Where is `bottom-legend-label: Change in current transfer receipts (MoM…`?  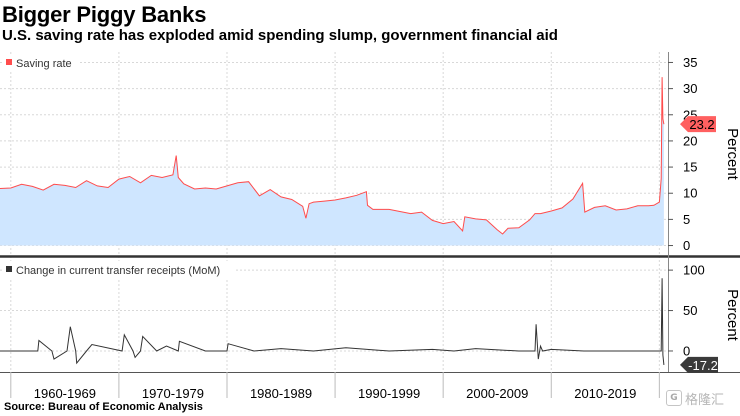
bottom-legend-label: Change in current transfer receipts (MoM… is located at coordinates (118, 271).